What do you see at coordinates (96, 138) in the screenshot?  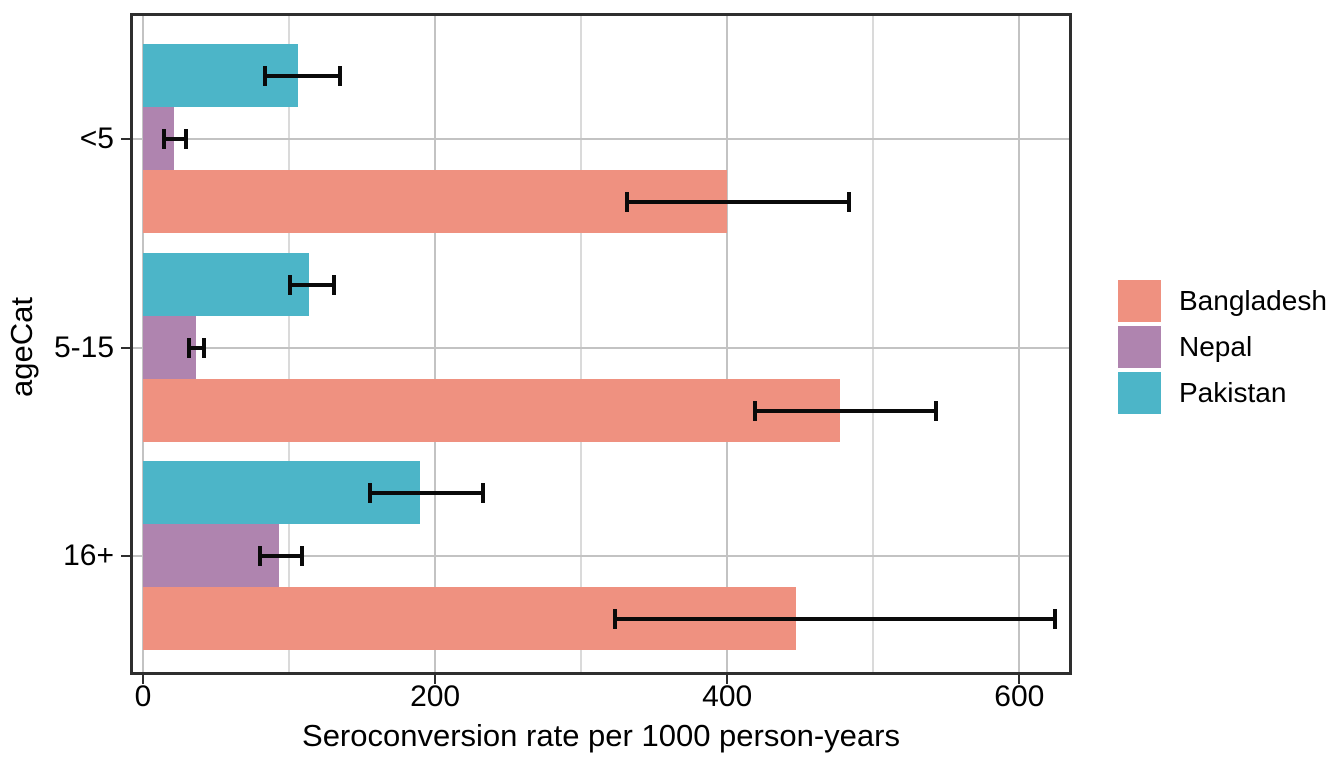 I see `y-tick-label-<5: <5` at bounding box center [96, 138].